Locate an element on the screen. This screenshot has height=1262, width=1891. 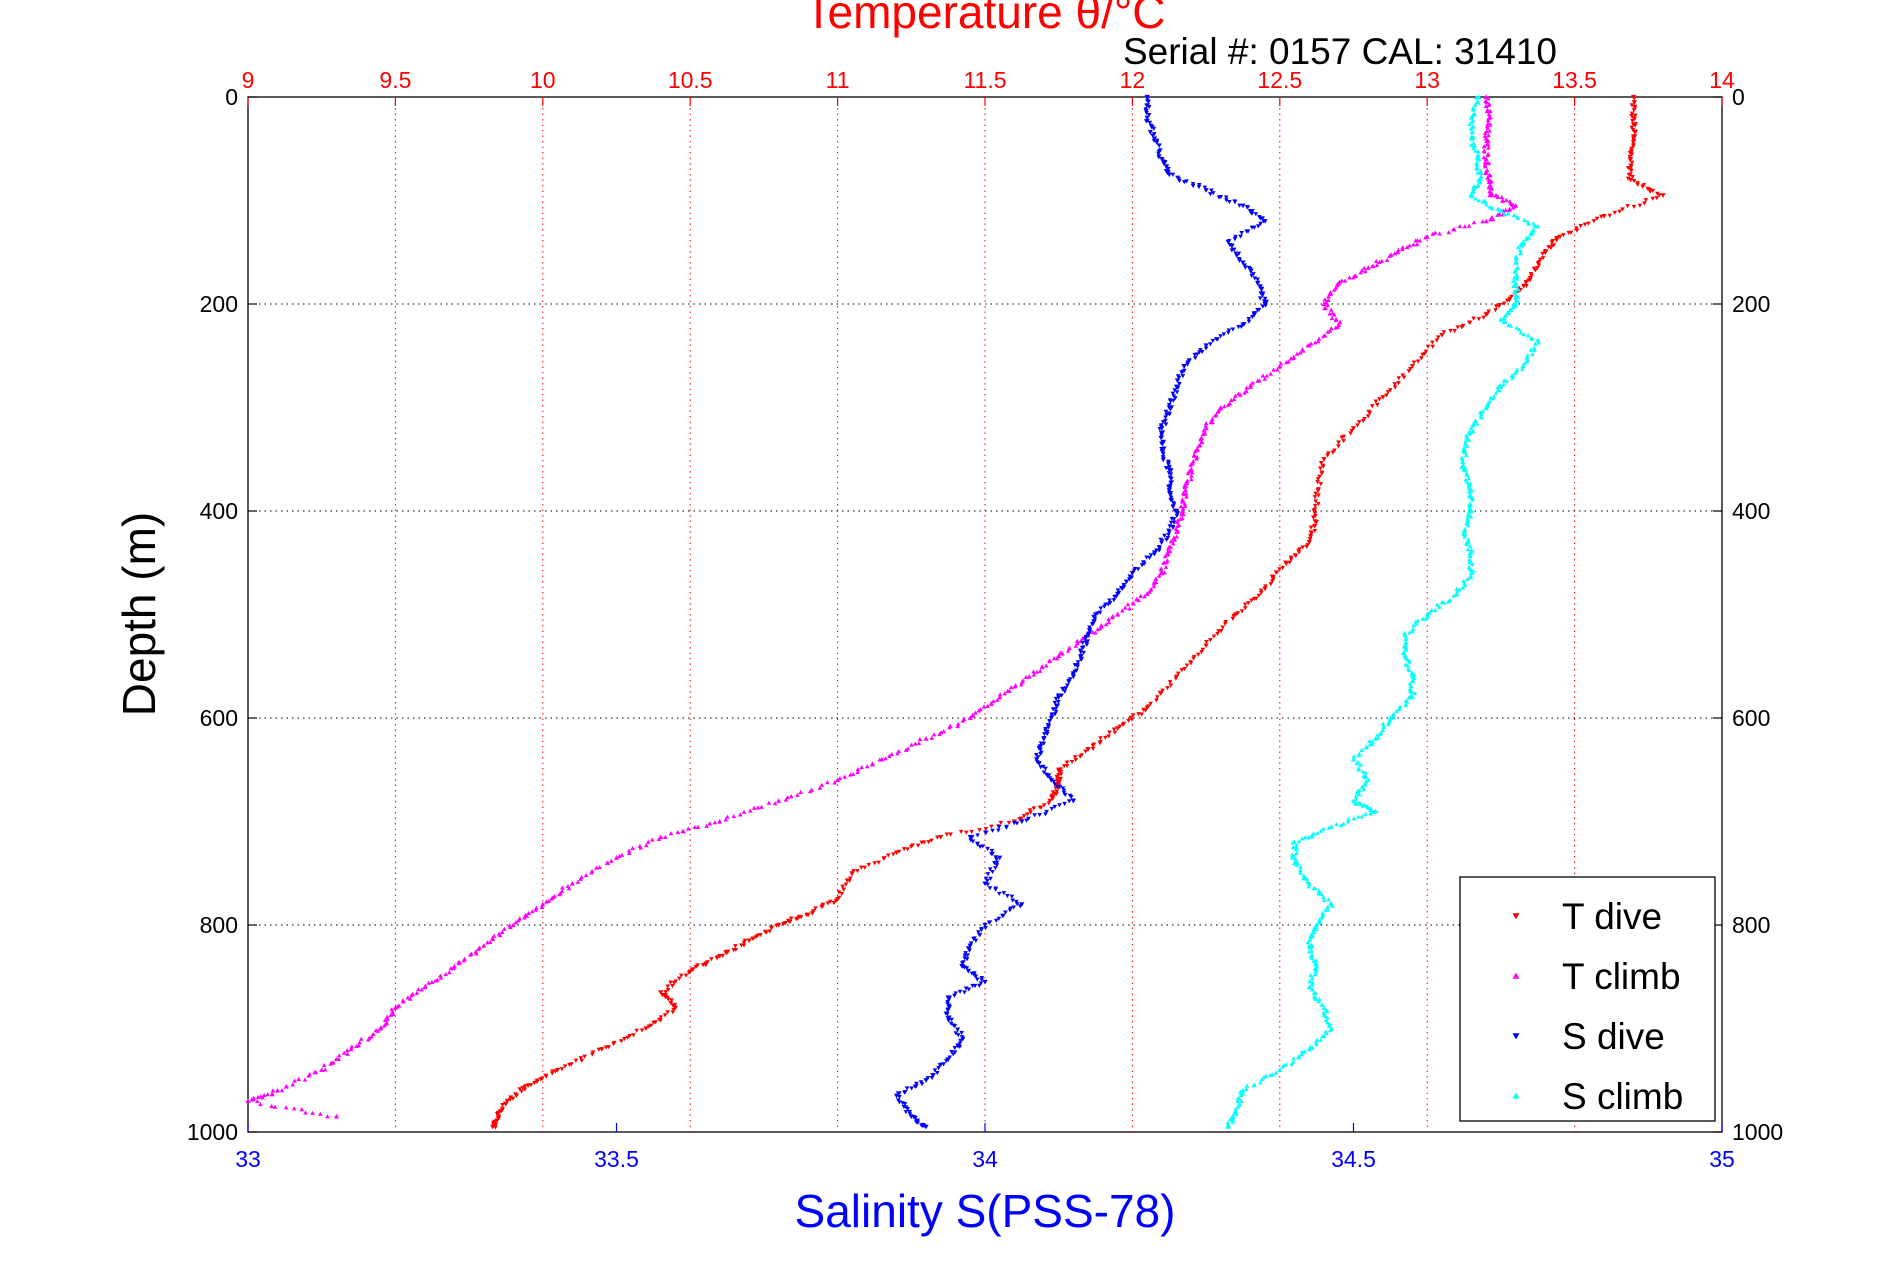
right-tick-label: 400 is located at coordinates (1751, 511).